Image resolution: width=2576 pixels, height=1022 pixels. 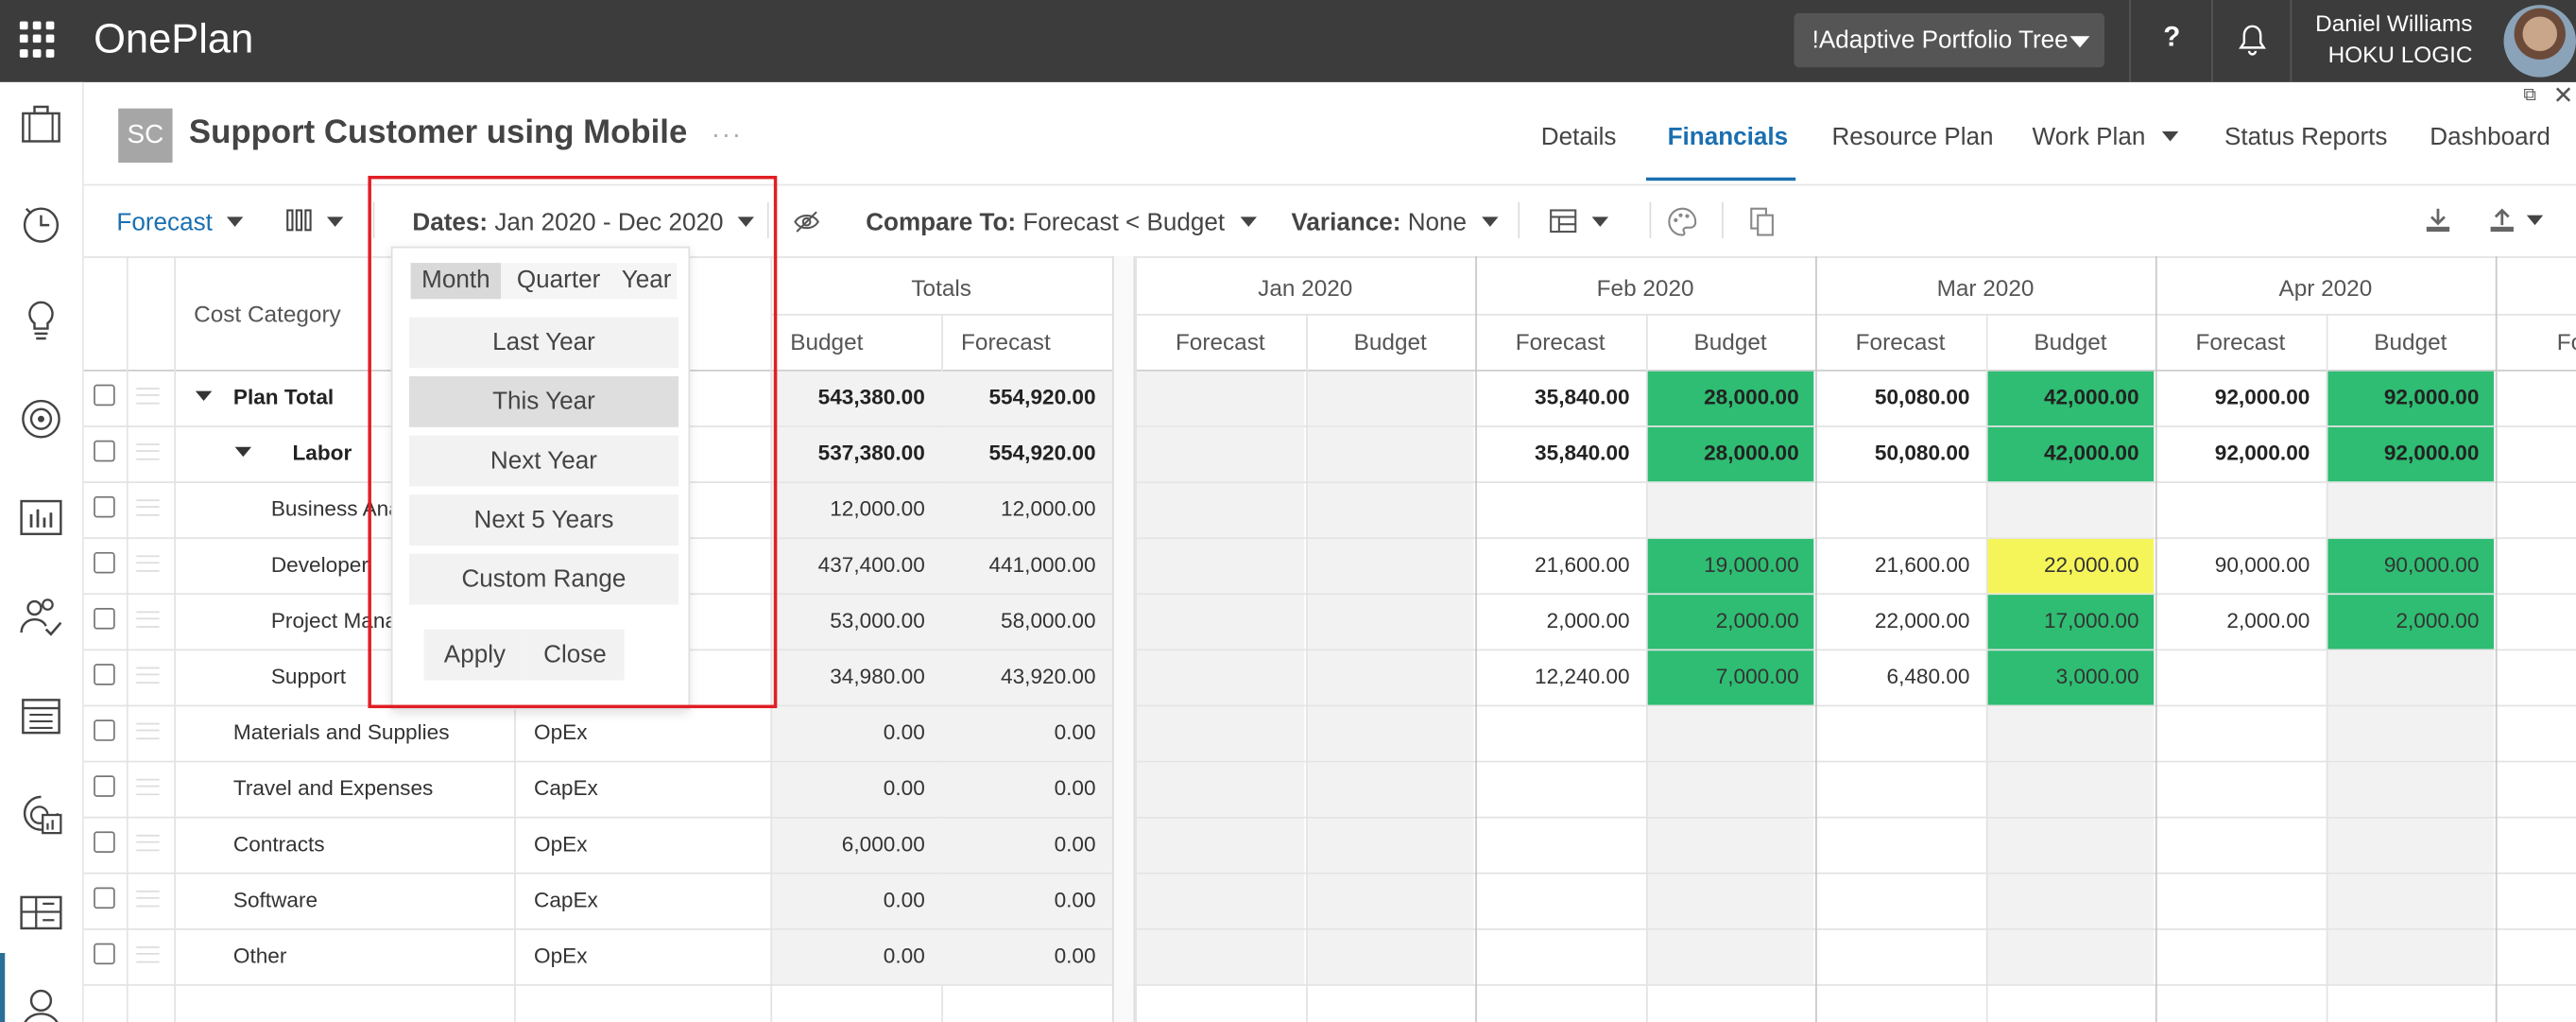 What do you see at coordinates (41, 715) in the screenshot?
I see `calendar-icon` at bounding box center [41, 715].